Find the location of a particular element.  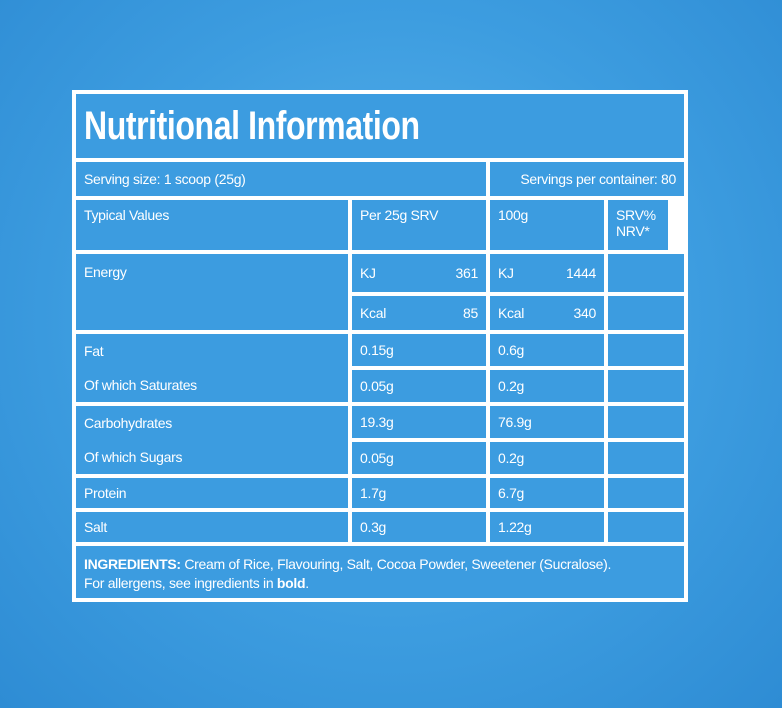

column-header: 100g is located at coordinates (547, 225).